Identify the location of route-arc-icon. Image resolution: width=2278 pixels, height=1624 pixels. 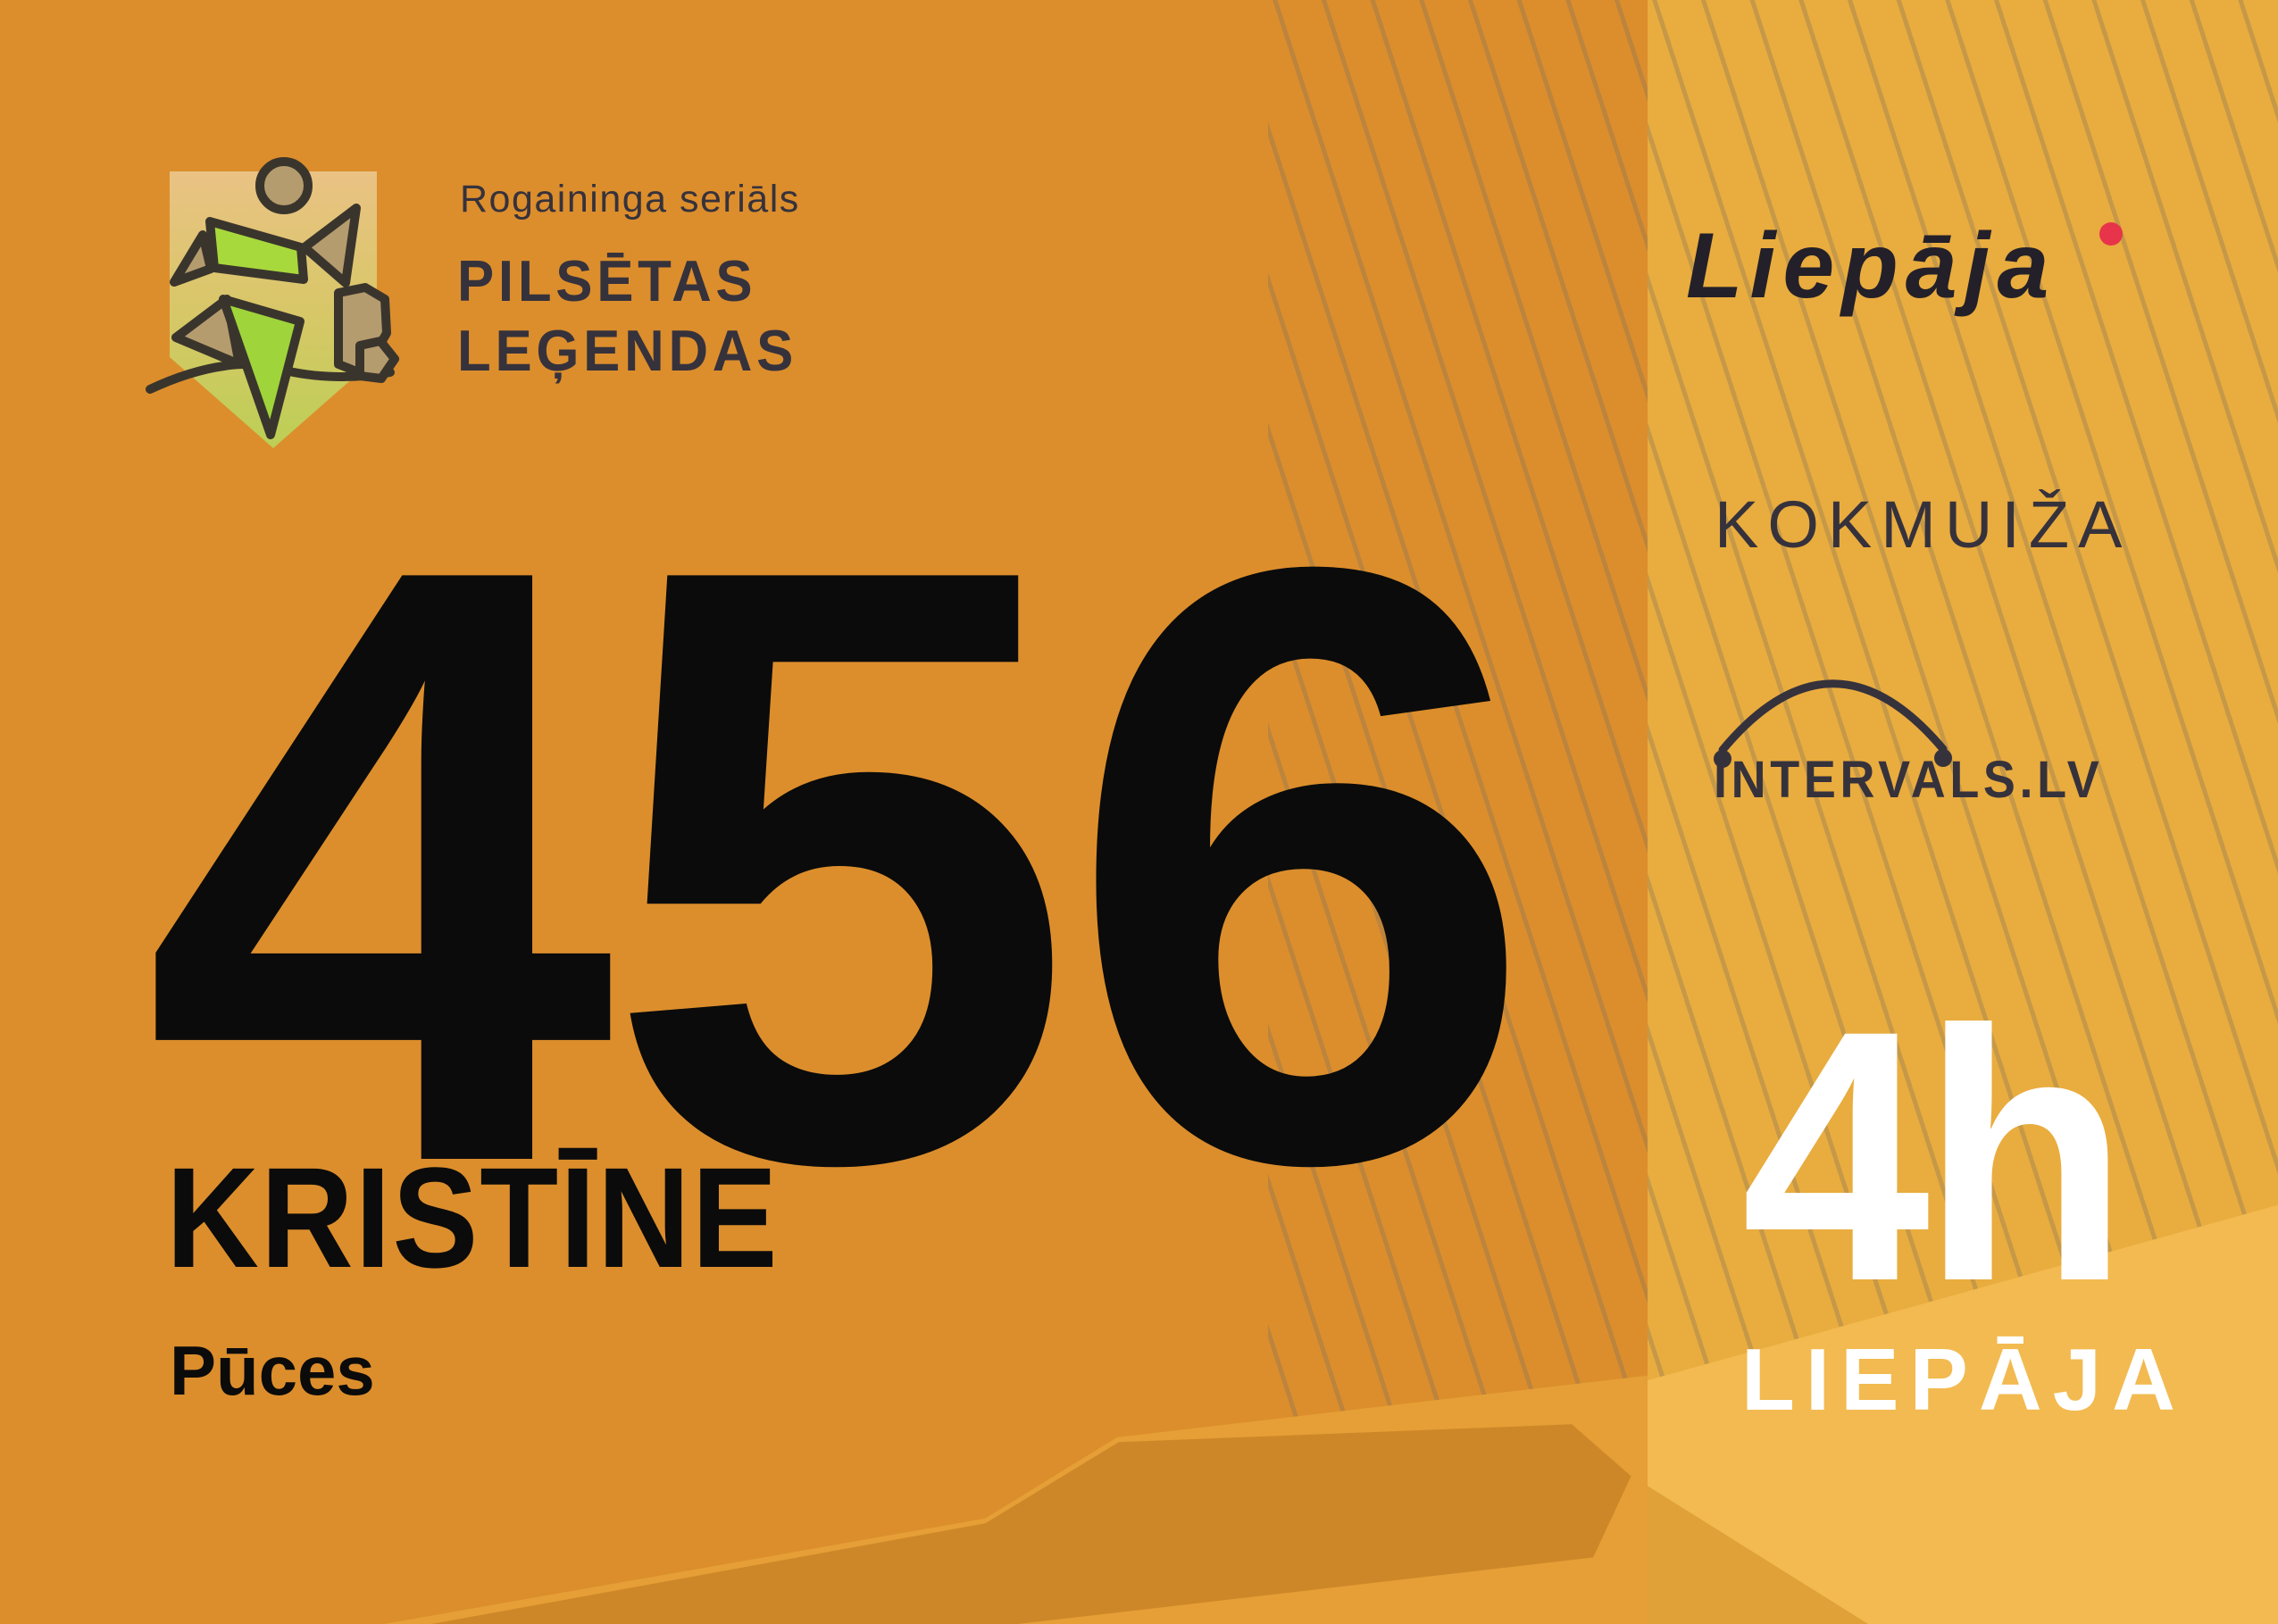
(1833, 723).